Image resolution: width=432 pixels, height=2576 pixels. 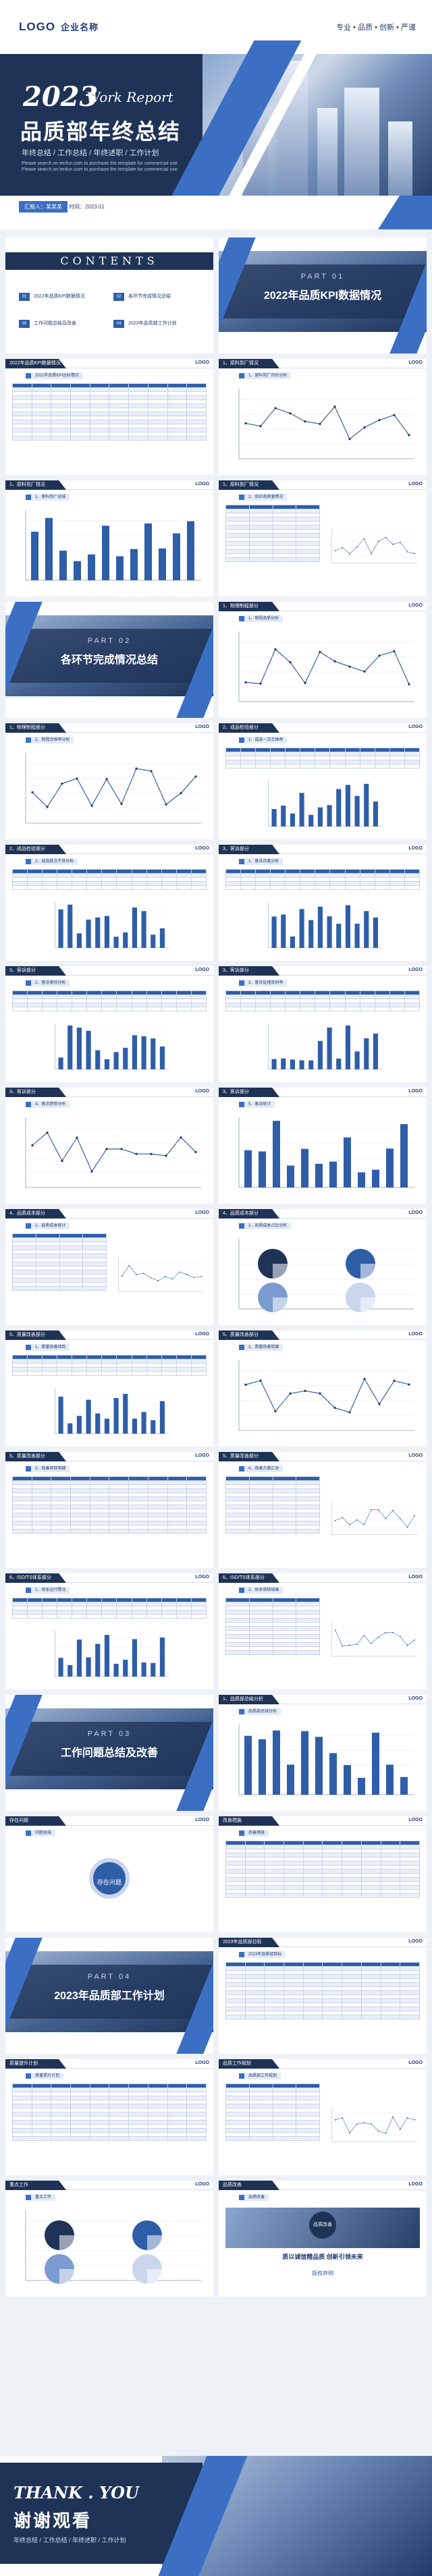 I want to click on contents-item: 03 工作问题总结及改善, so click(x=47, y=323).